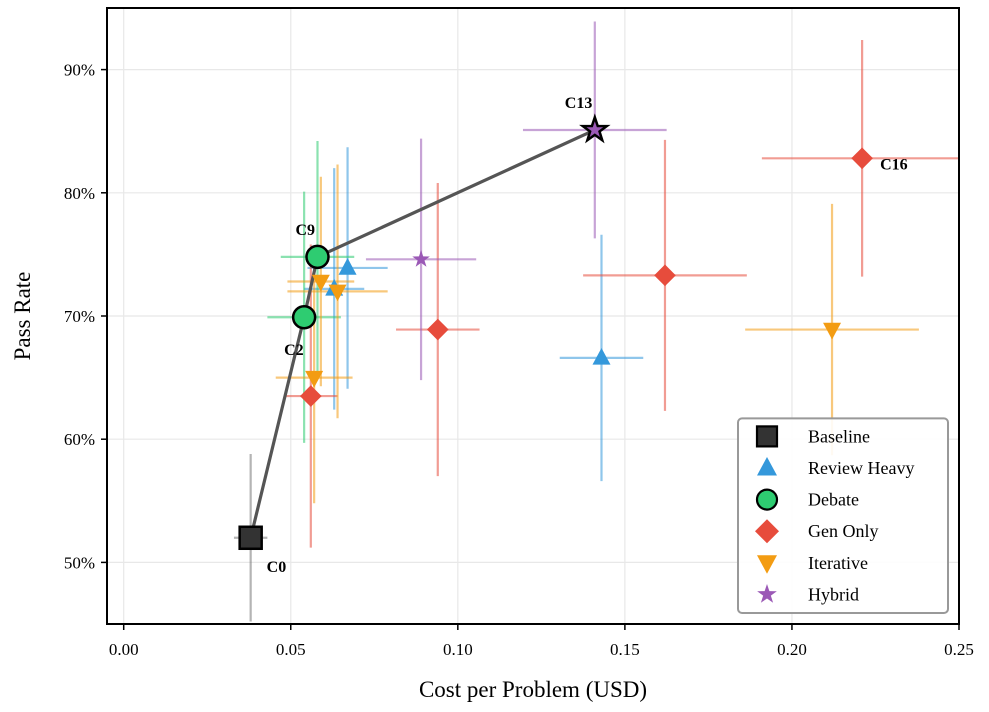 This screenshot has width=989, height=712. I want to click on legend-label: Review Heavy, so click(861, 468).